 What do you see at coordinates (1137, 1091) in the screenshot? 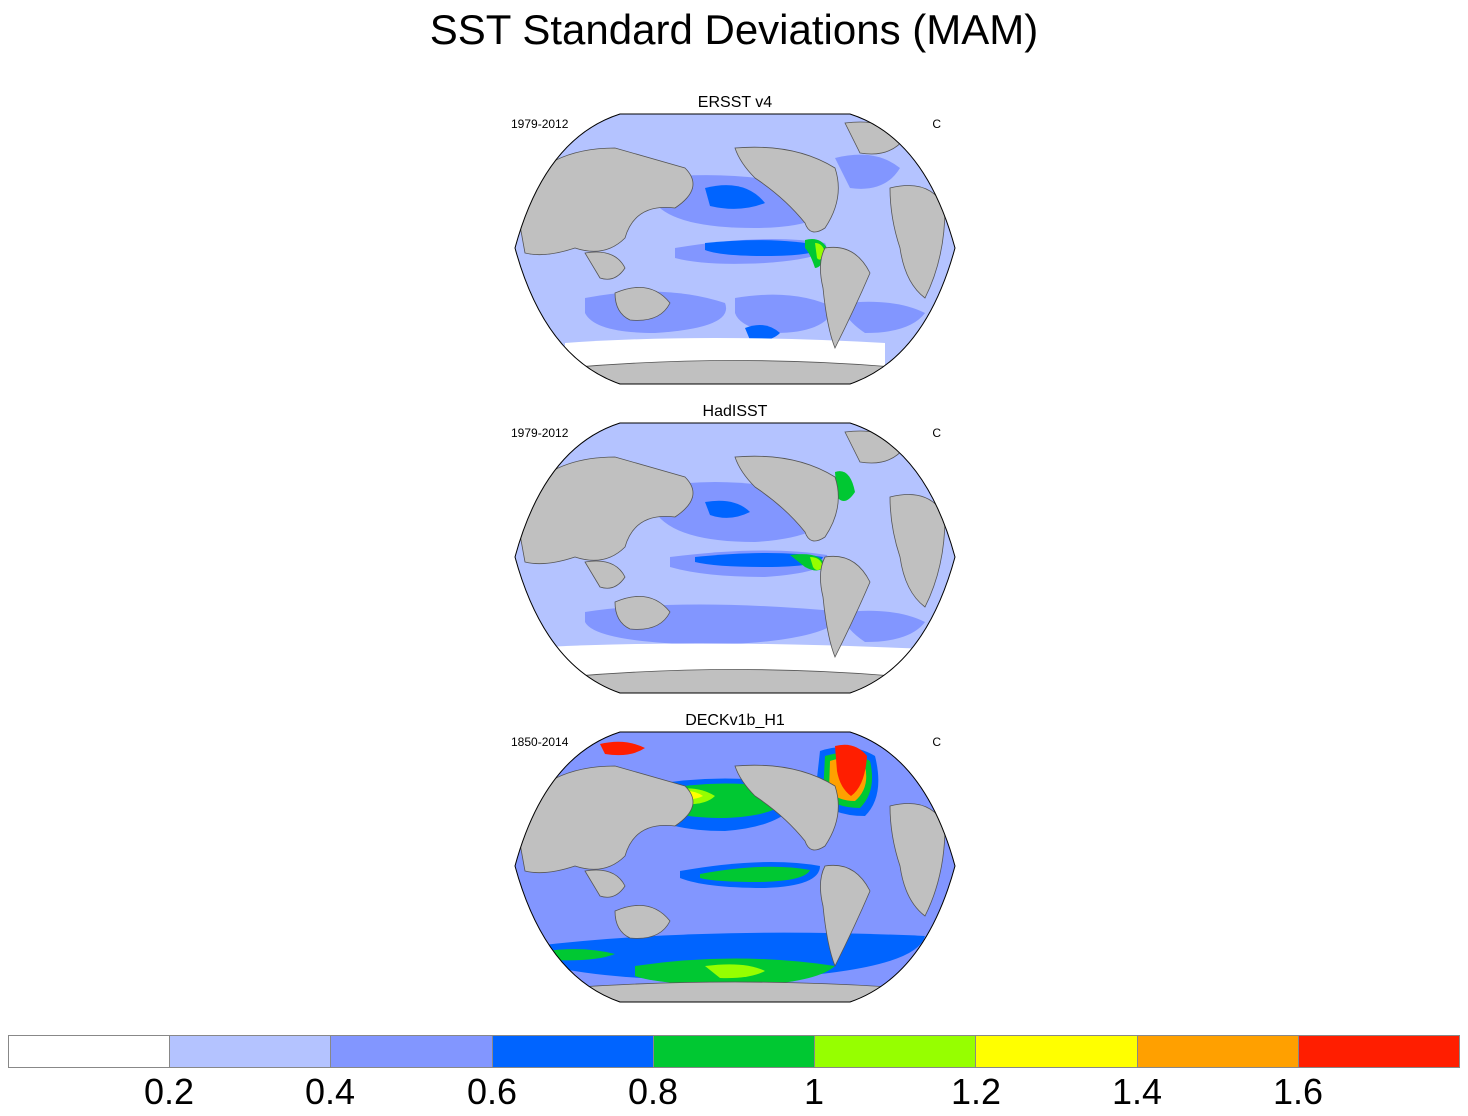
I see `colorbar-label: 1.4` at bounding box center [1137, 1091].